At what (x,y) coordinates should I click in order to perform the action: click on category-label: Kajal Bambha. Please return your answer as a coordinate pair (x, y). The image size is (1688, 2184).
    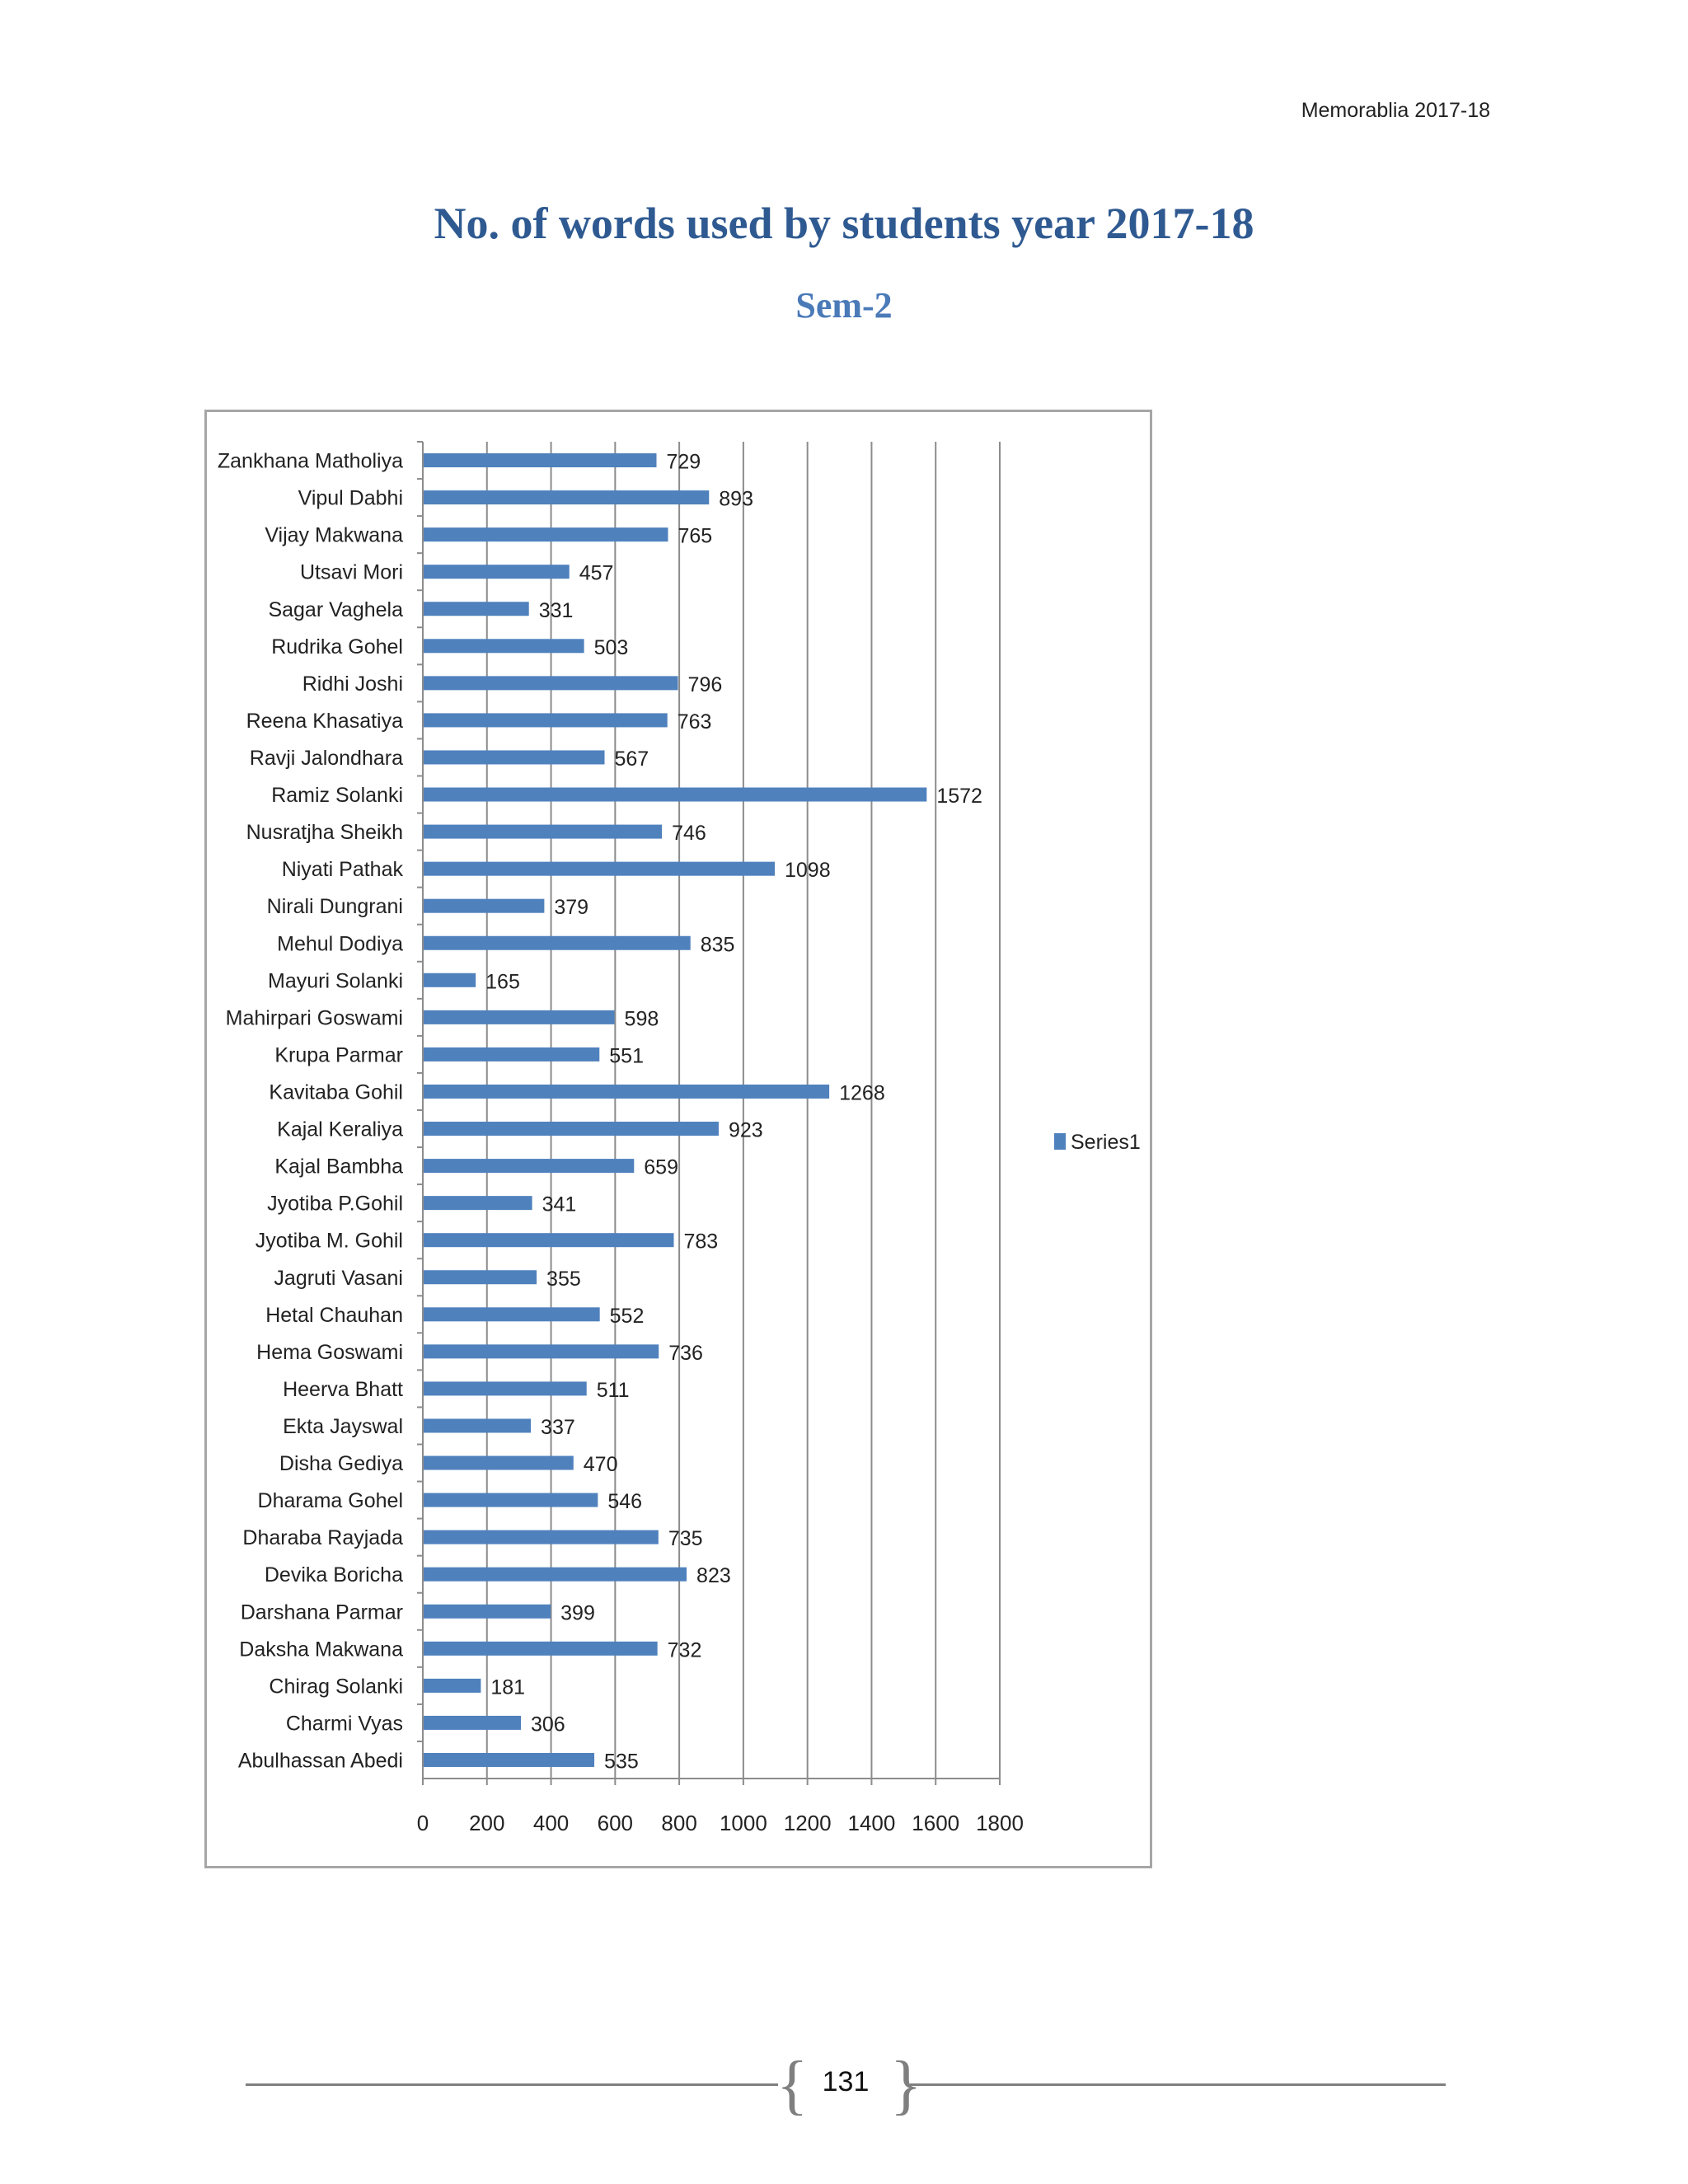
    Looking at the image, I should click on (339, 1167).